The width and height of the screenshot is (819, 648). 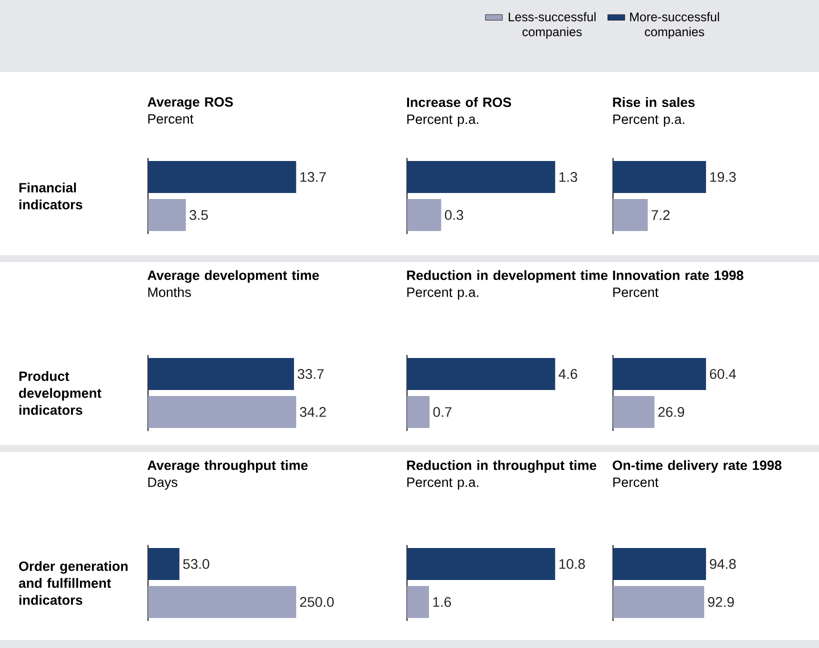 What do you see at coordinates (442, 602) in the screenshot?
I see `data-label: 1.6` at bounding box center [442, 602].